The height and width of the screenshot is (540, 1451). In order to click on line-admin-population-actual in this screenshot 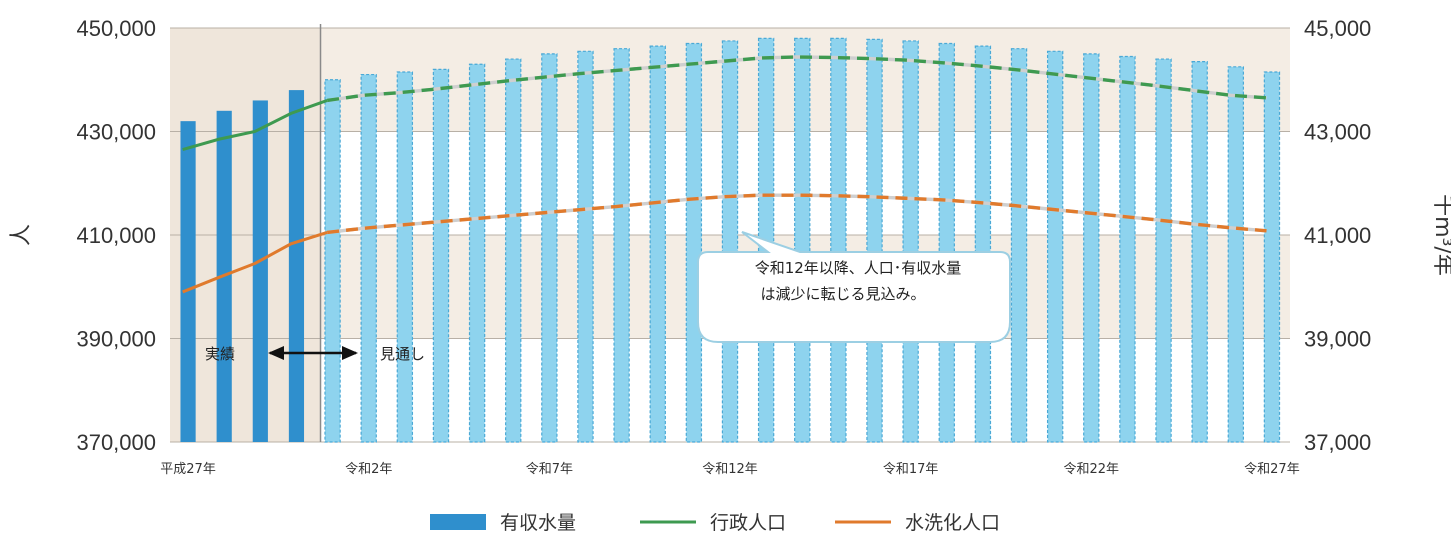, I will do `click(255, 125)`.